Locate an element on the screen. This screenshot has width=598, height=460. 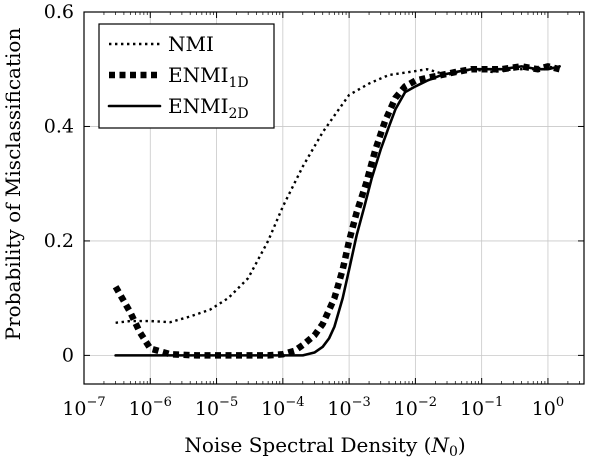
x-tick-label: 10⁻⁴ is located at coordinates (282, 407).